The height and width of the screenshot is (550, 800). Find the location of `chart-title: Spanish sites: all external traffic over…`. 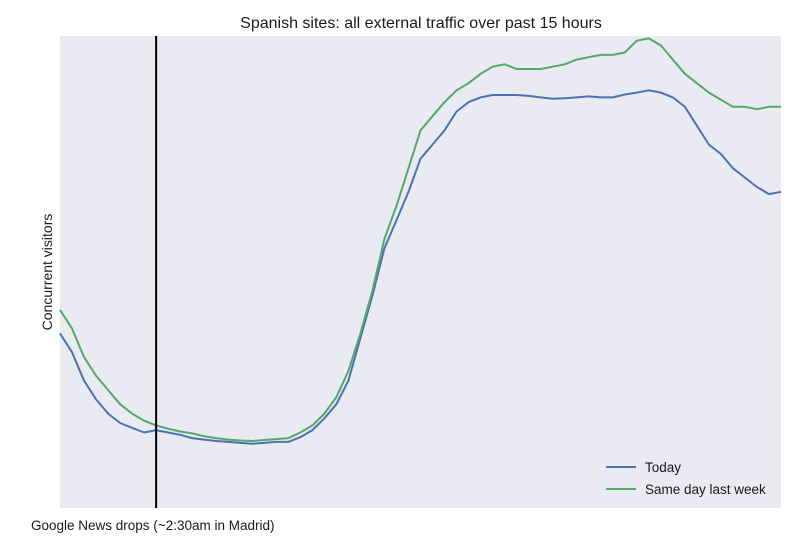

chart-title: Spanish sites: all external traffic over… is located at coordinates (421, 23).